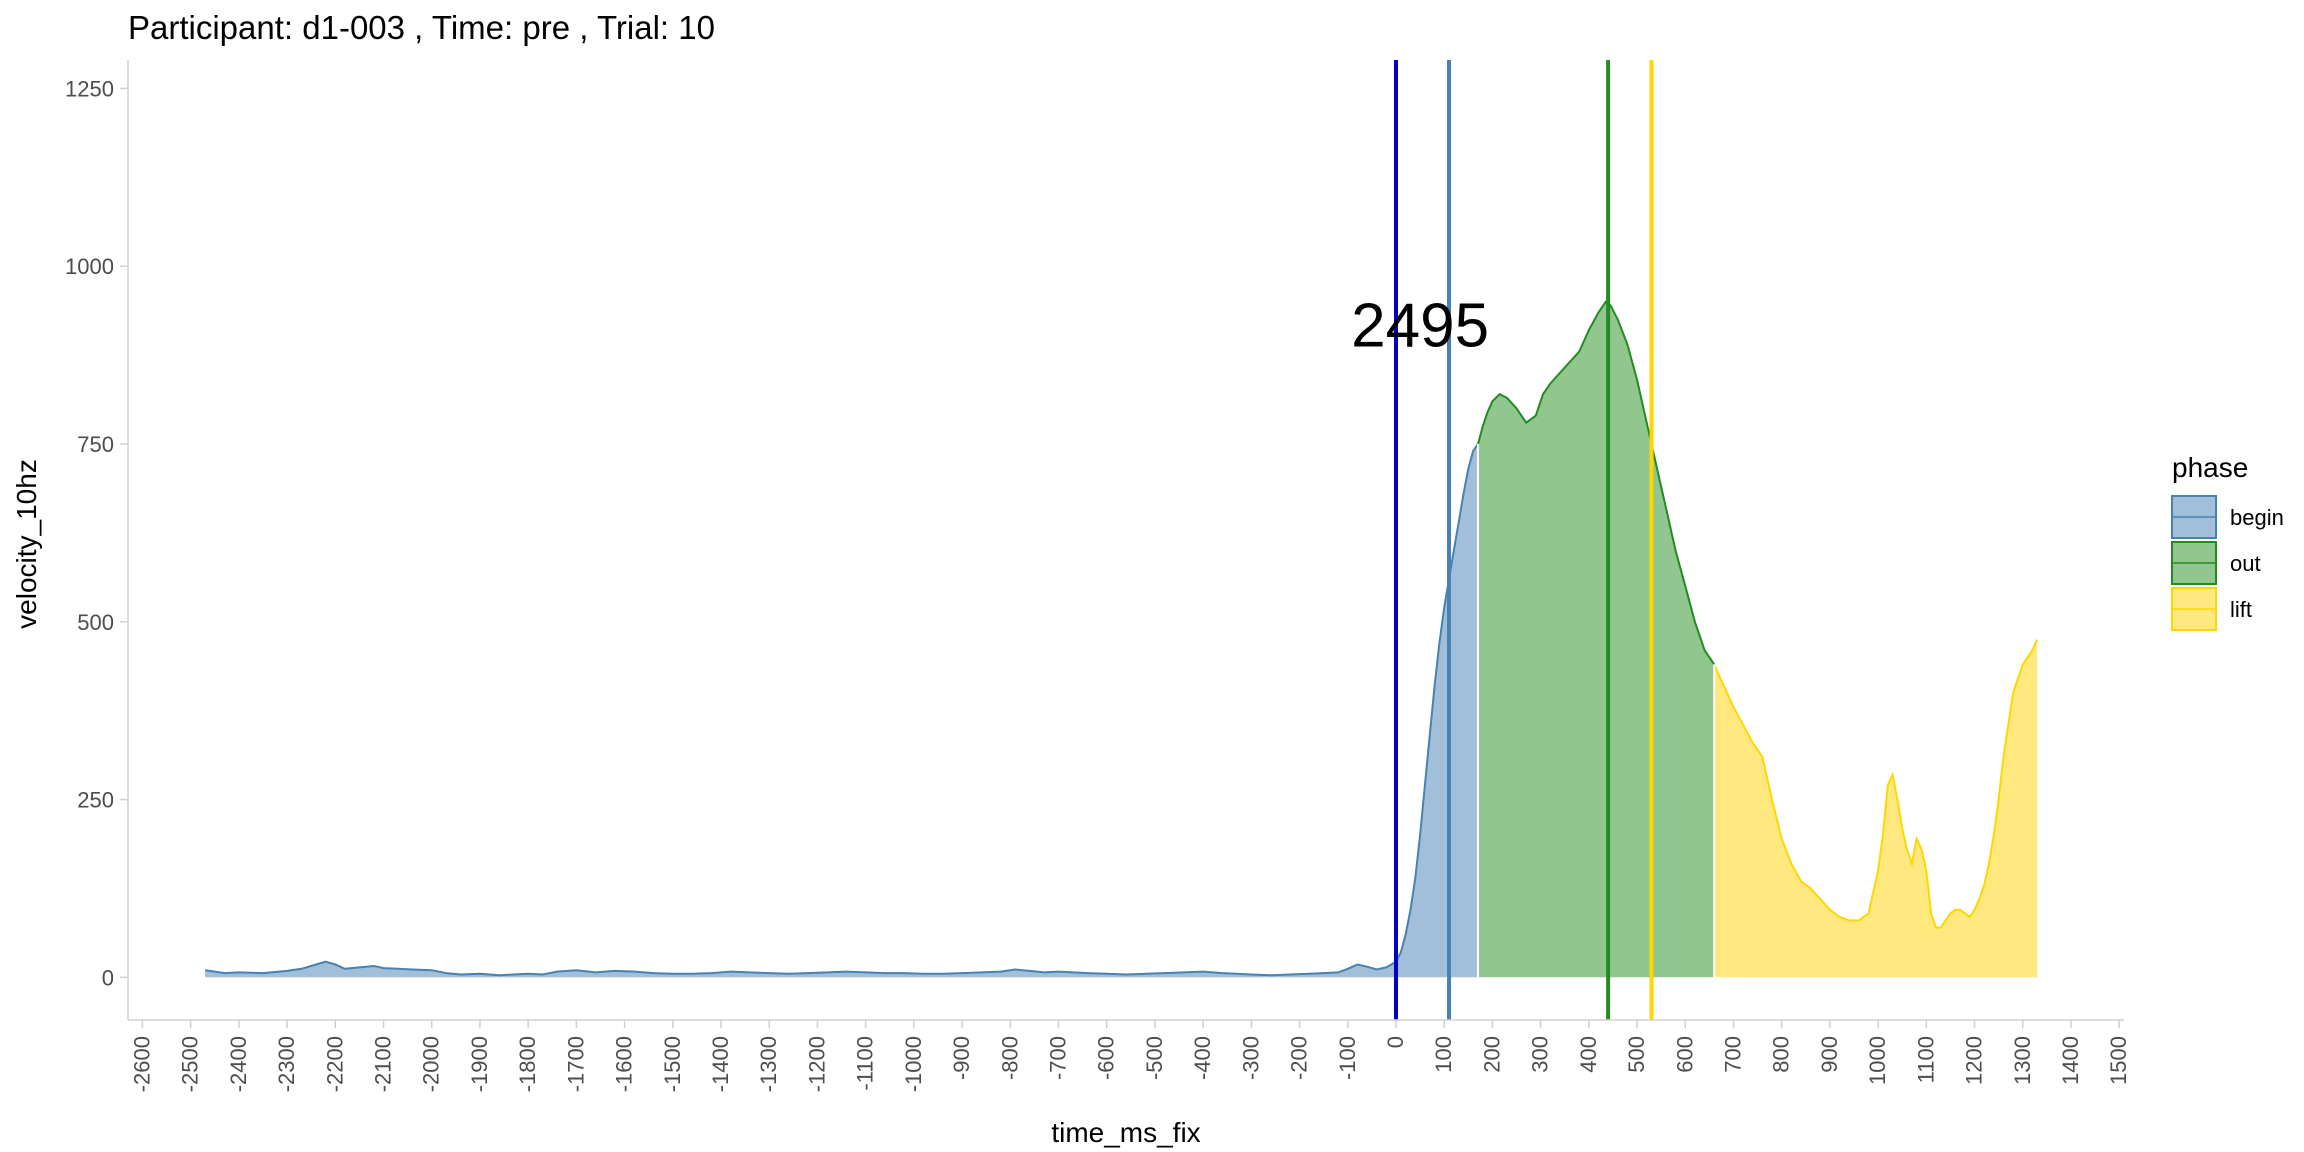  I want to click on x-tick-label: -1100, so click(865, 1063).